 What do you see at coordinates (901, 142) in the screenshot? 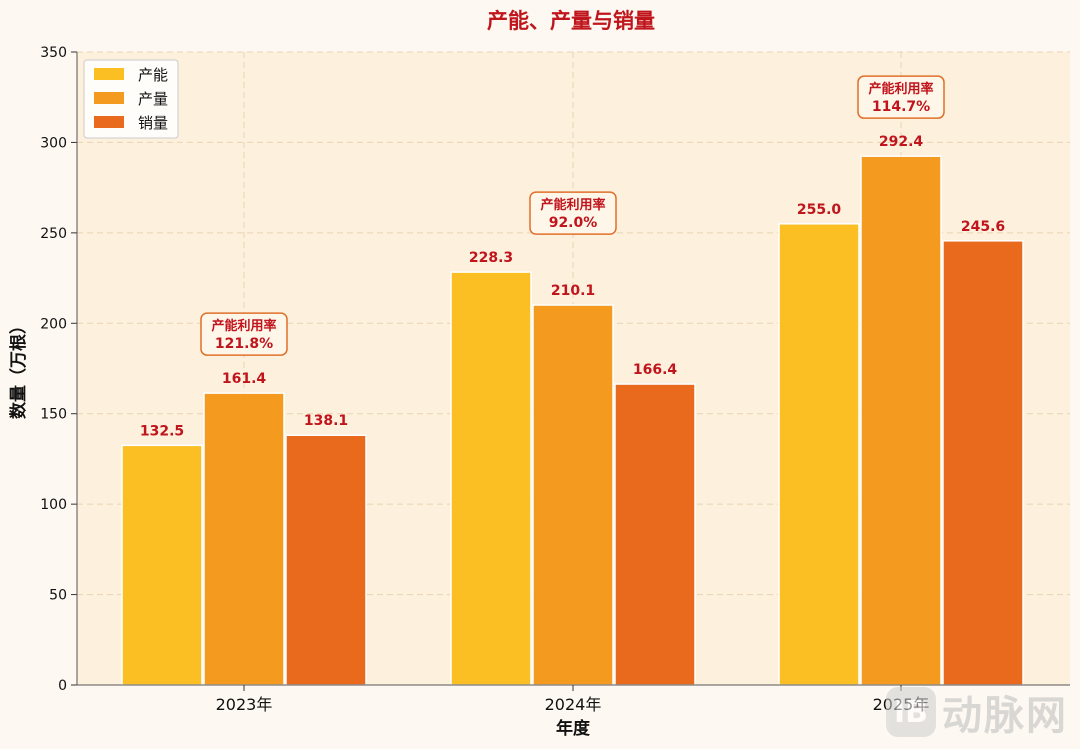
I see `bar-value-label: 292.4` at bounding box center [901, 142].